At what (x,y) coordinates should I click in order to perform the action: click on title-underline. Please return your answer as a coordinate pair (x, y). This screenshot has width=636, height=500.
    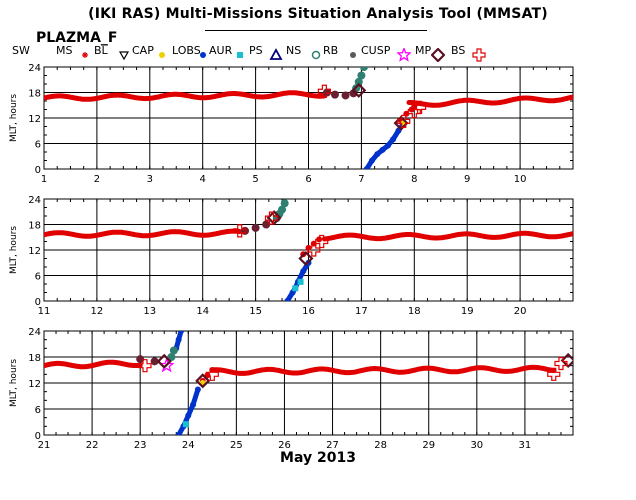
    Looking at the image, I should click on (316, 30).